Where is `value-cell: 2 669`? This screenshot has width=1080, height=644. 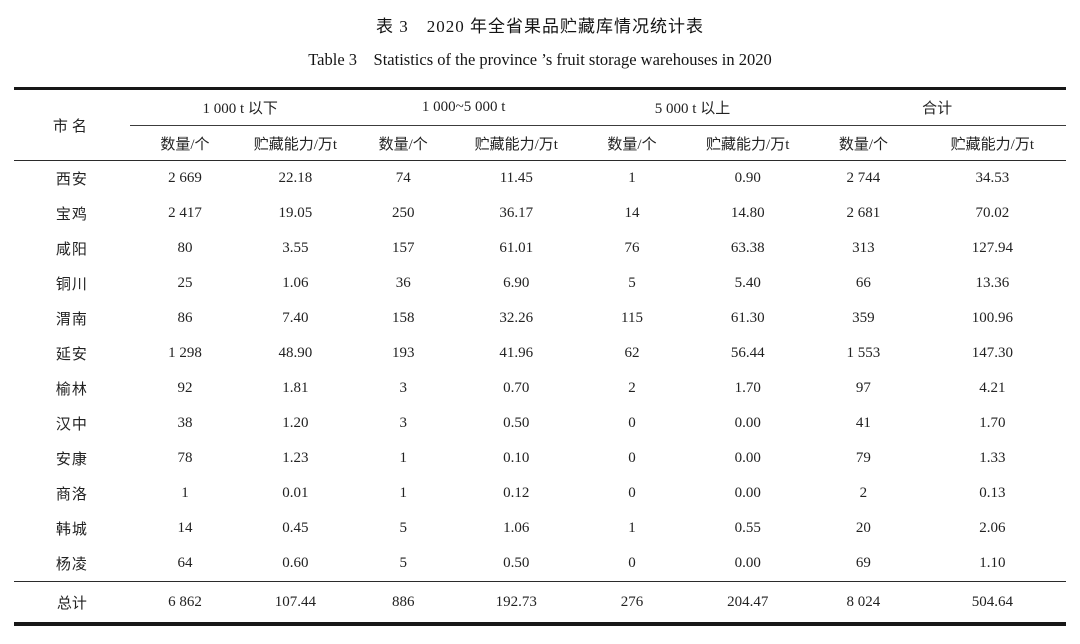 value-cell: 2 669 is located at coordinates (185, 178).